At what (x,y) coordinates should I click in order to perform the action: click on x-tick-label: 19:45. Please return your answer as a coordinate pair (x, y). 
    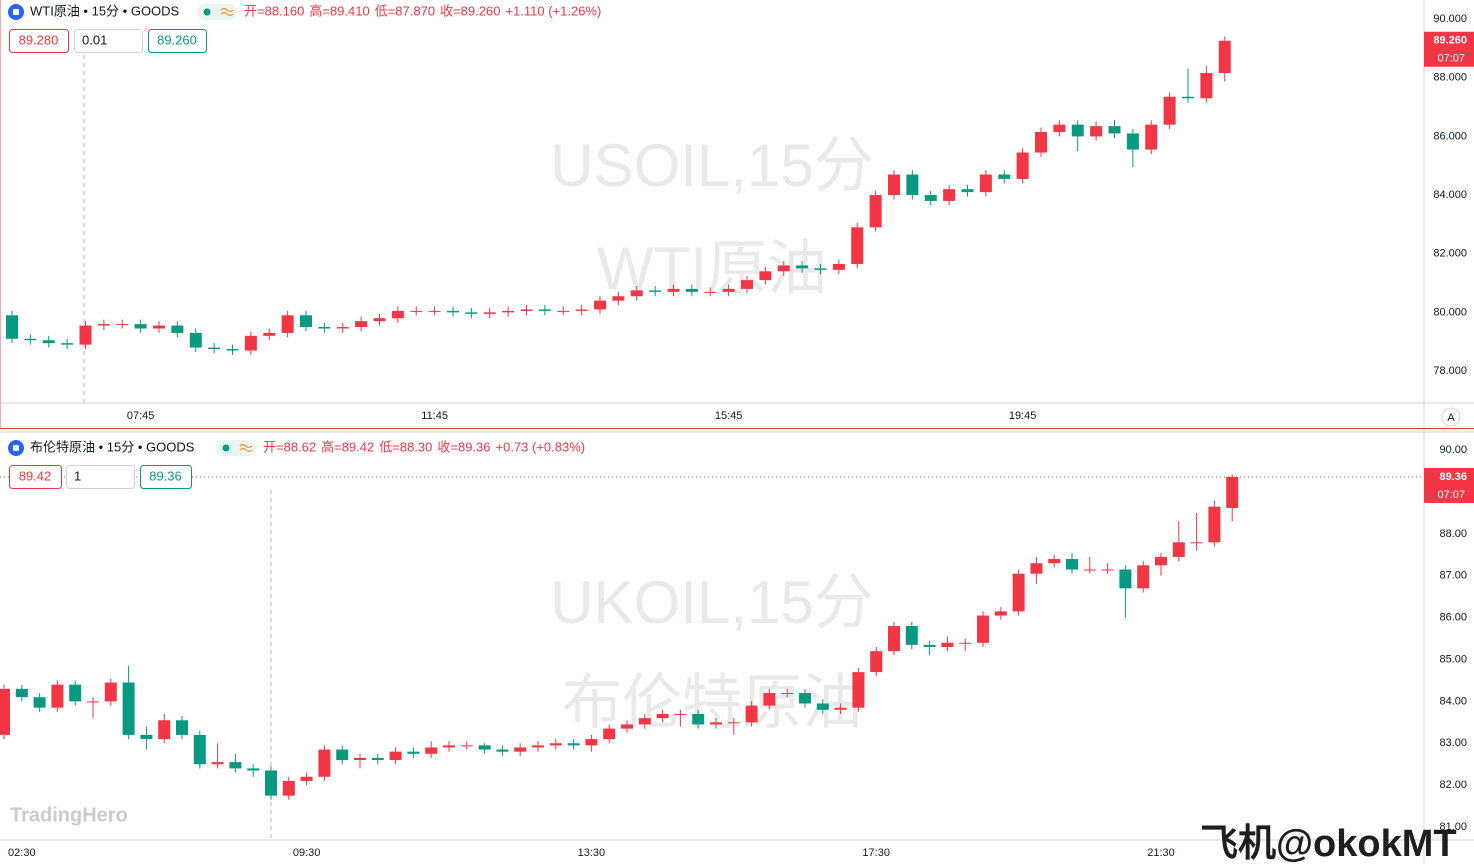
    Looking at the image, I should click on (1023, 416).